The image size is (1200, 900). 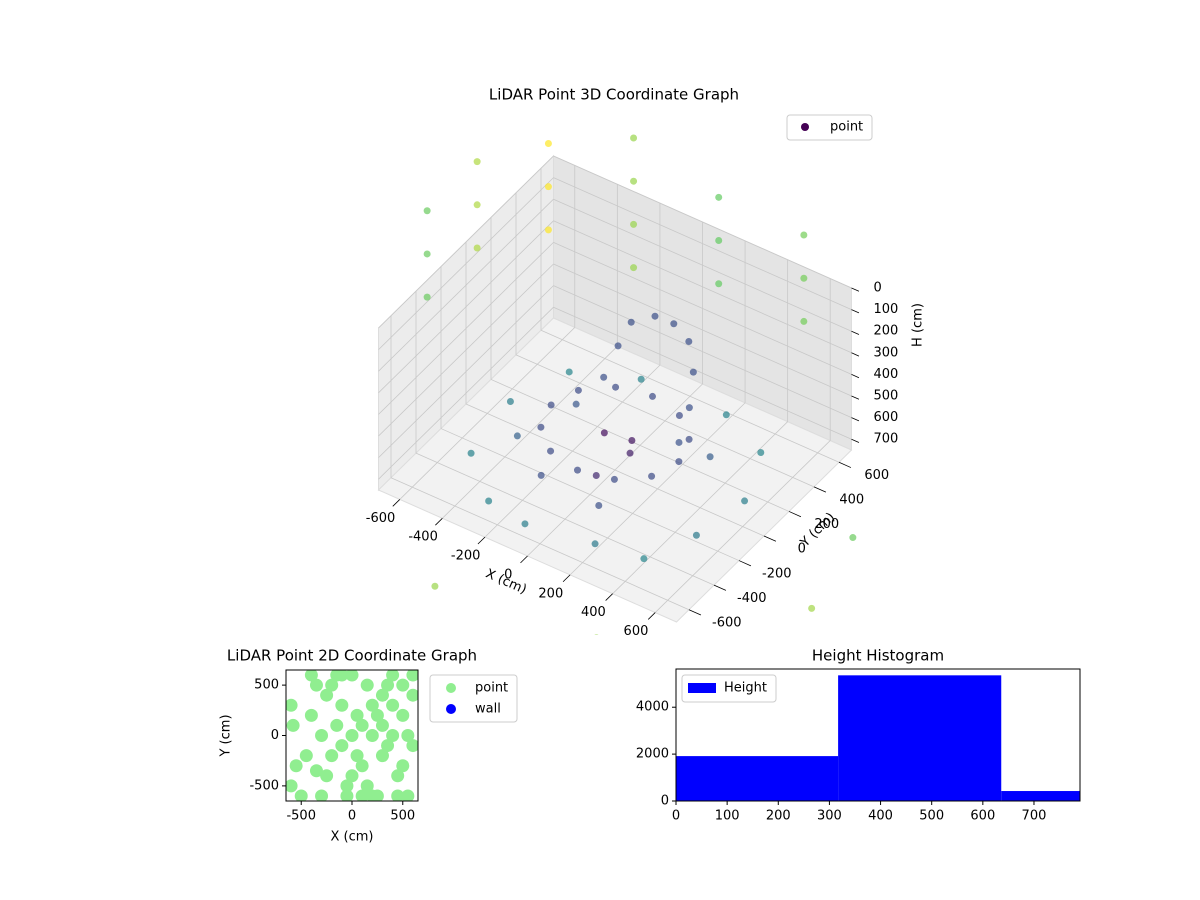 What do you see at coordinates (402, 816) in the screenshot?
I see `x-tick-label: 500` at bounding box center [402, 816].